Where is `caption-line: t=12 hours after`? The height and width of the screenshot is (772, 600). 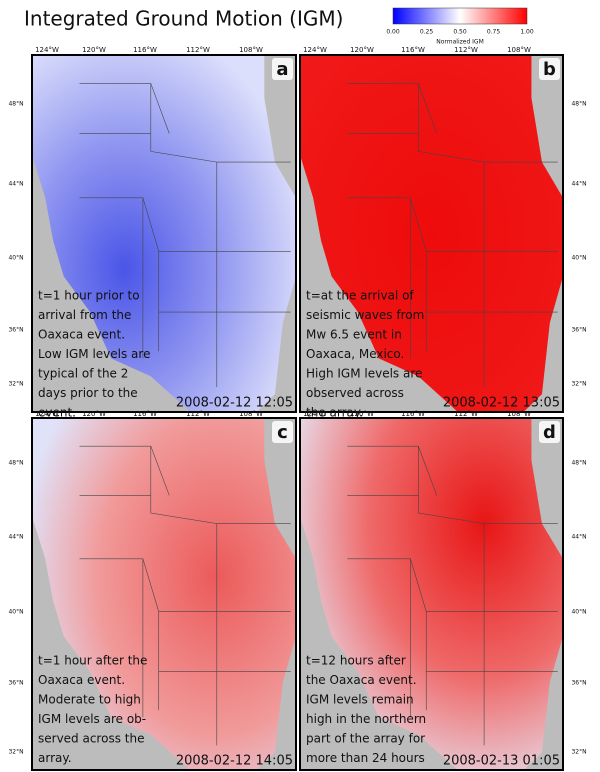
caption-line: t=12 hours after is located at coordinates (356, 661).